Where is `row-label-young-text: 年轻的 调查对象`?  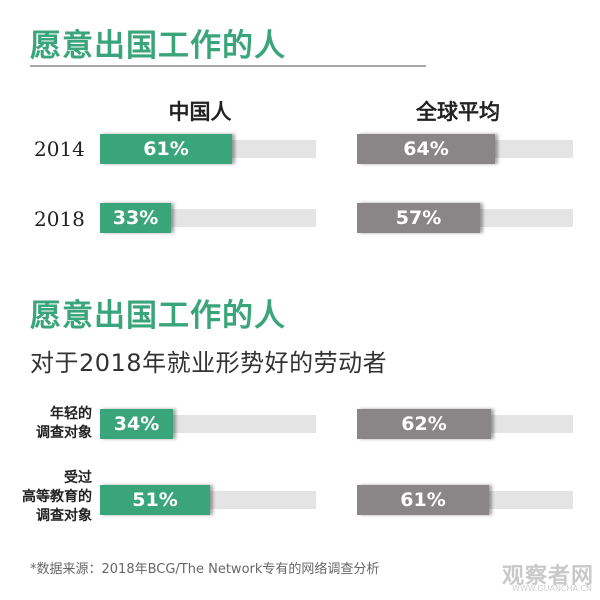 row-label-young-text: 年轻的 调查对象 is located at coordinates (64, 423).